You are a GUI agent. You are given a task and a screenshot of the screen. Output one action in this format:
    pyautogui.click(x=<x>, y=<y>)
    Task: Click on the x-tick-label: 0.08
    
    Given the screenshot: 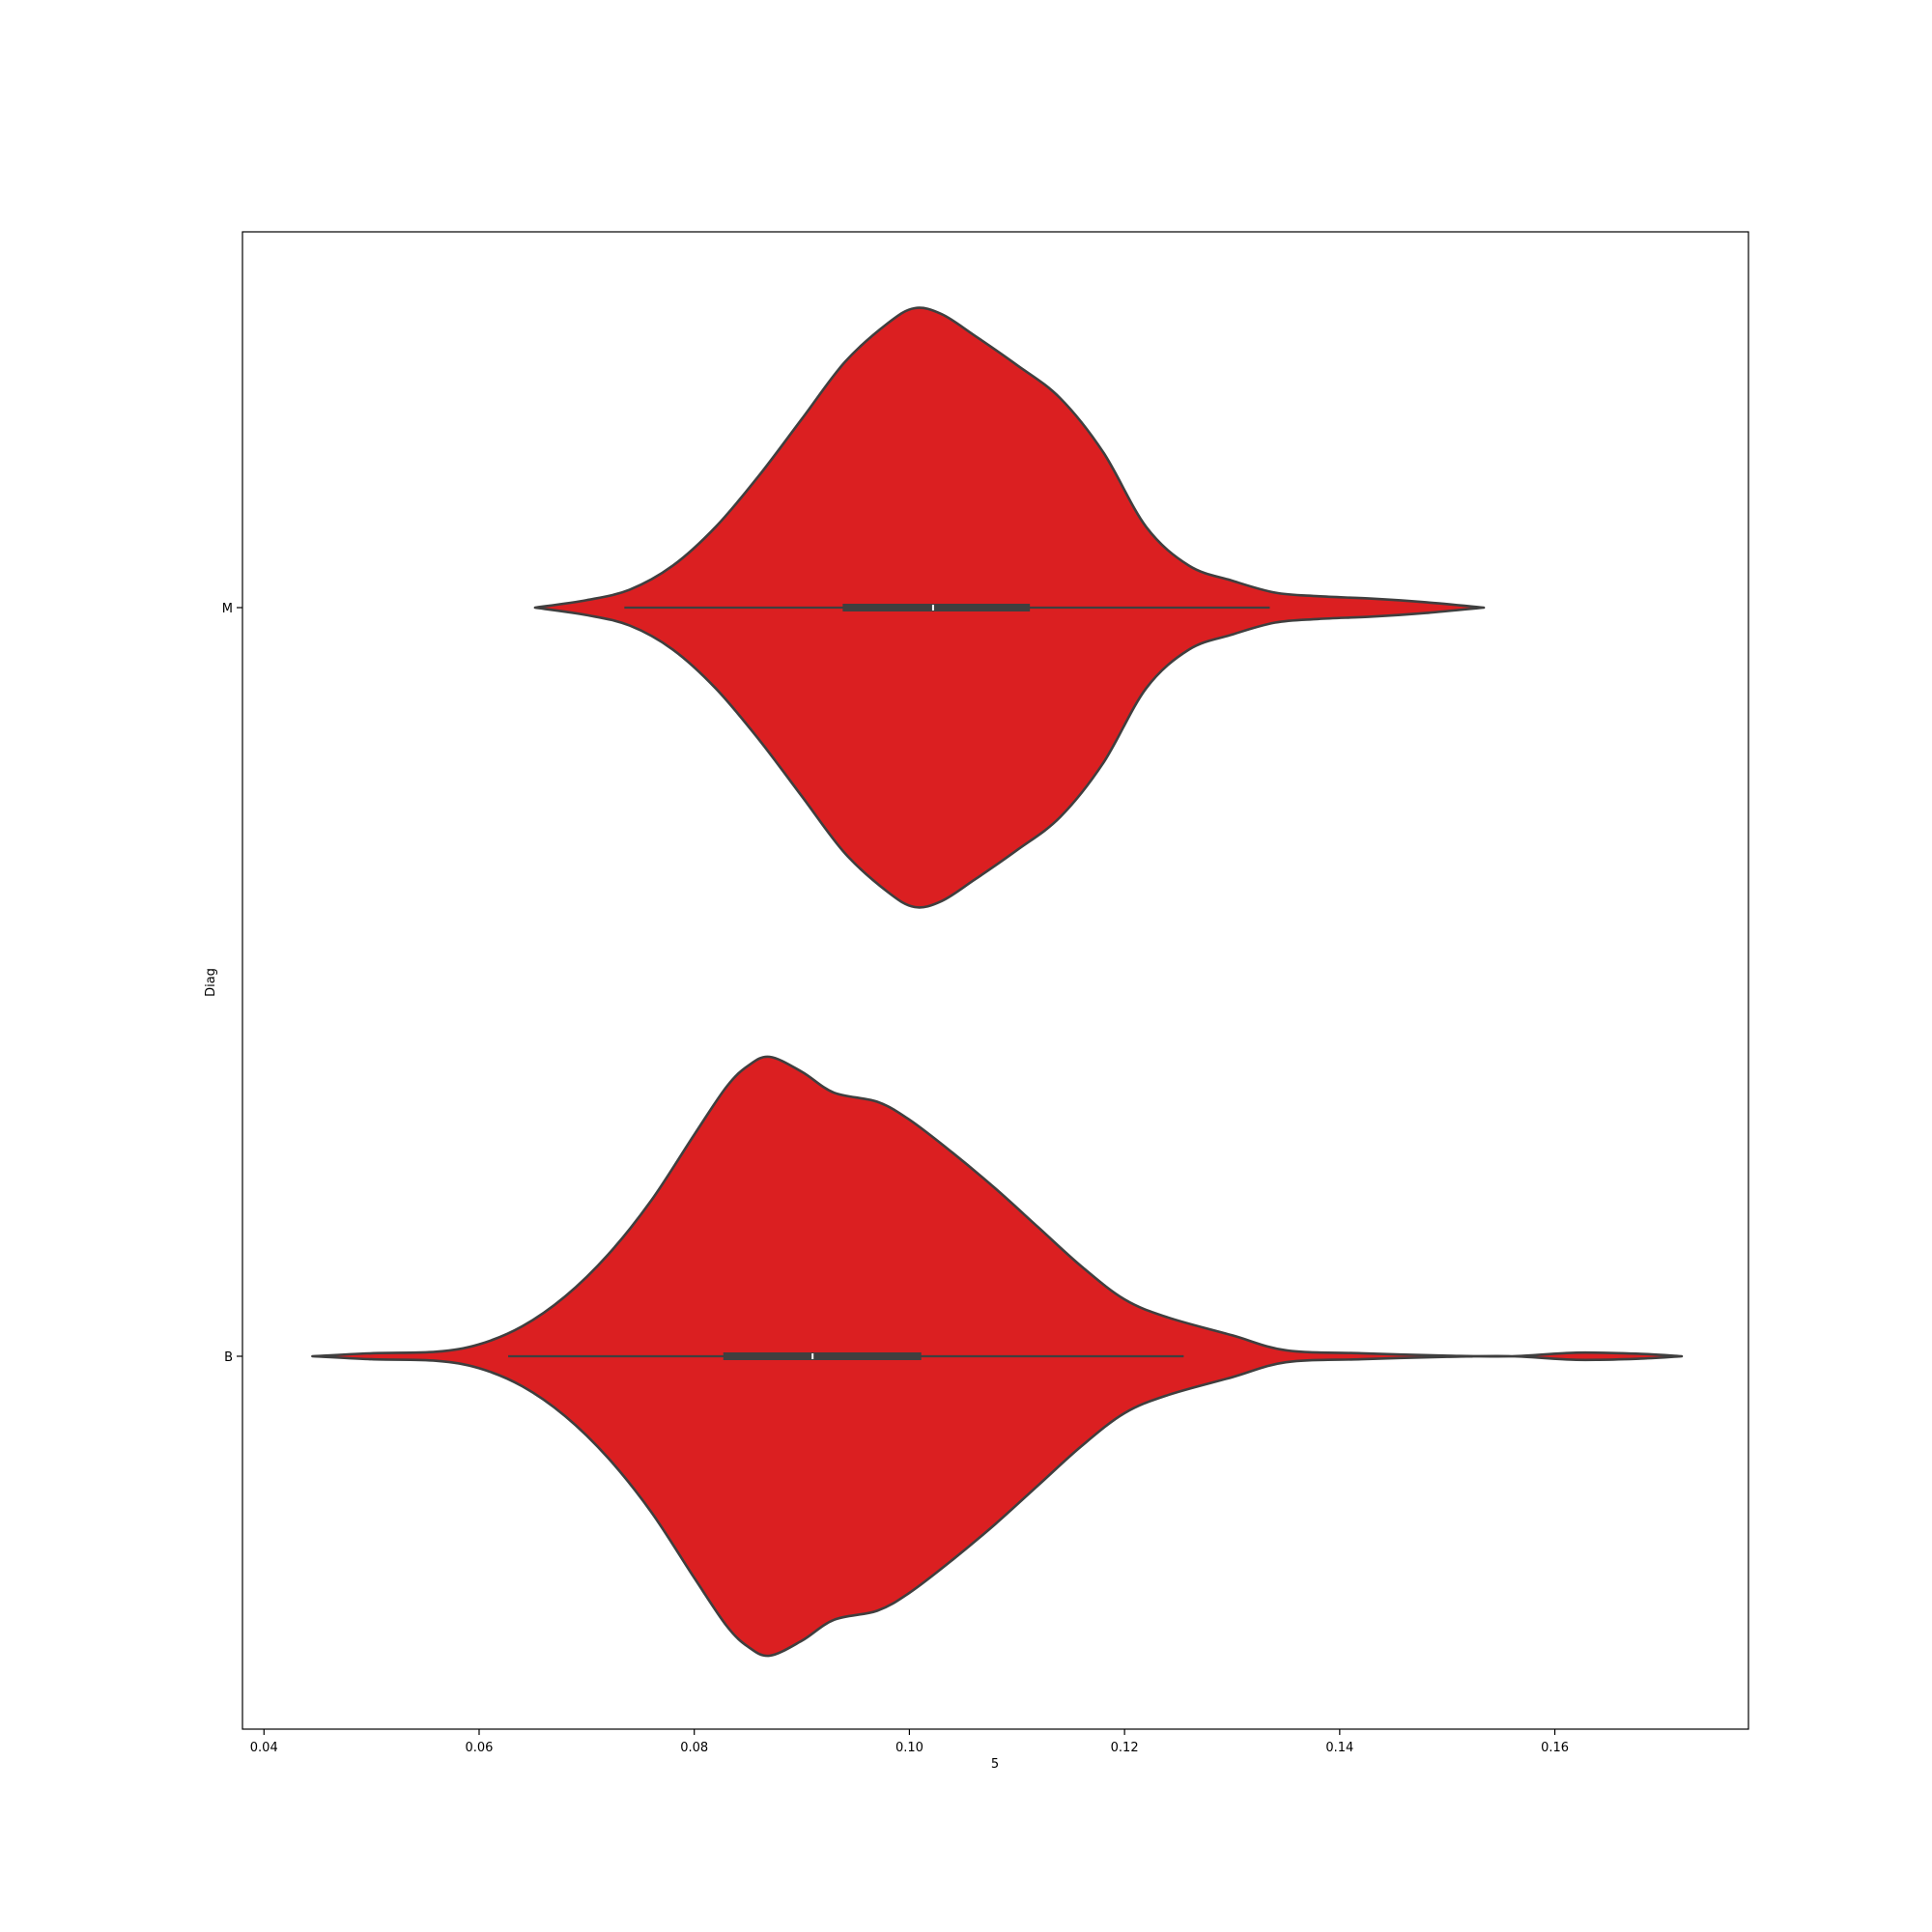 What is the action you would take?
    pyautogui.click(x=694, y=1748)
    